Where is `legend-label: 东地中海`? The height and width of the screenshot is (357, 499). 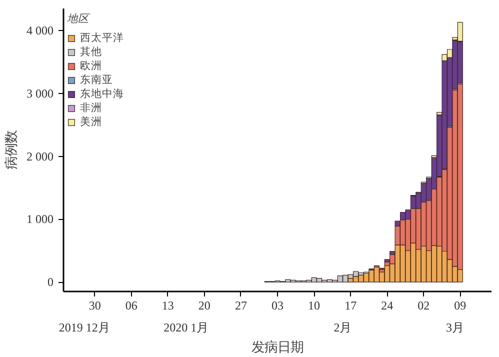
legend-label: 东地中海 is located at coordinates (102, 94).